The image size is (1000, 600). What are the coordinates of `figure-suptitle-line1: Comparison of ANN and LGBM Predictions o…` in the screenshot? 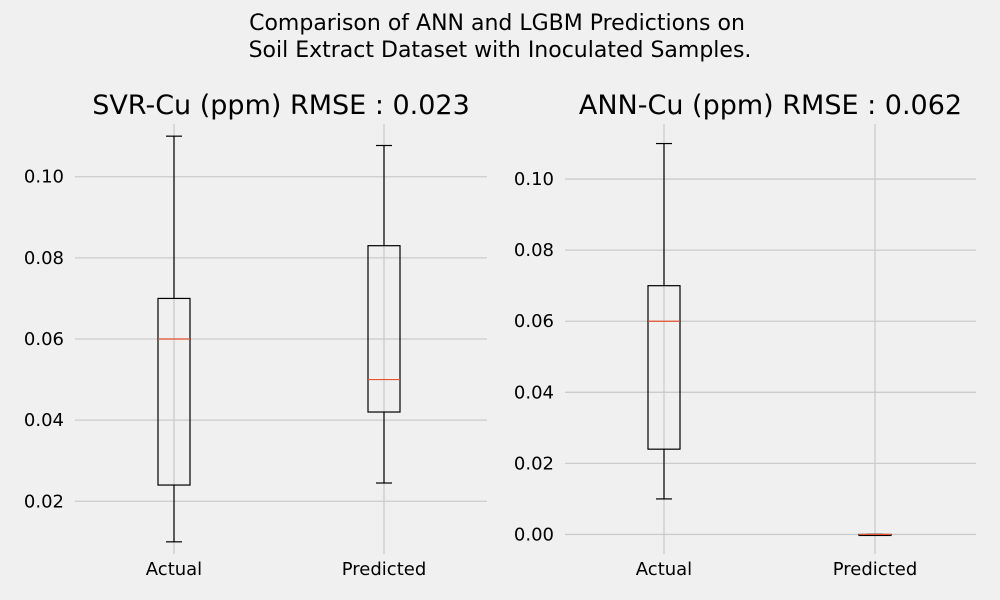 It's located at (497, 23).